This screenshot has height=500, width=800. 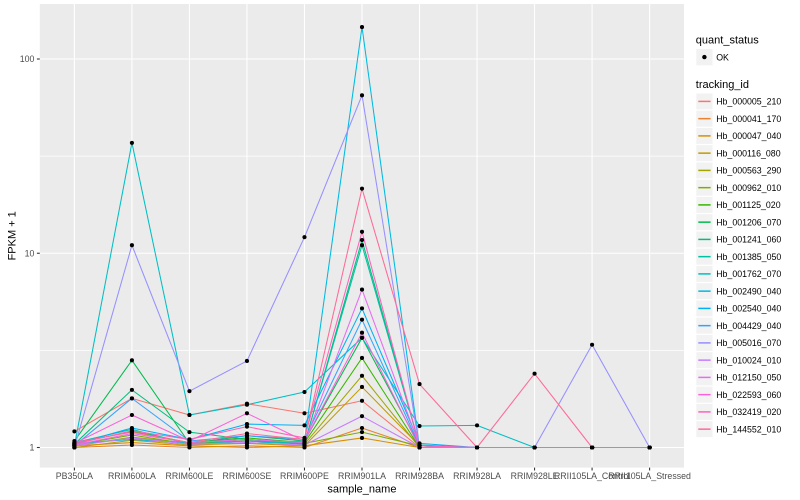 I want to click on svg-text: PB350LA, so click(x=74, y=476).